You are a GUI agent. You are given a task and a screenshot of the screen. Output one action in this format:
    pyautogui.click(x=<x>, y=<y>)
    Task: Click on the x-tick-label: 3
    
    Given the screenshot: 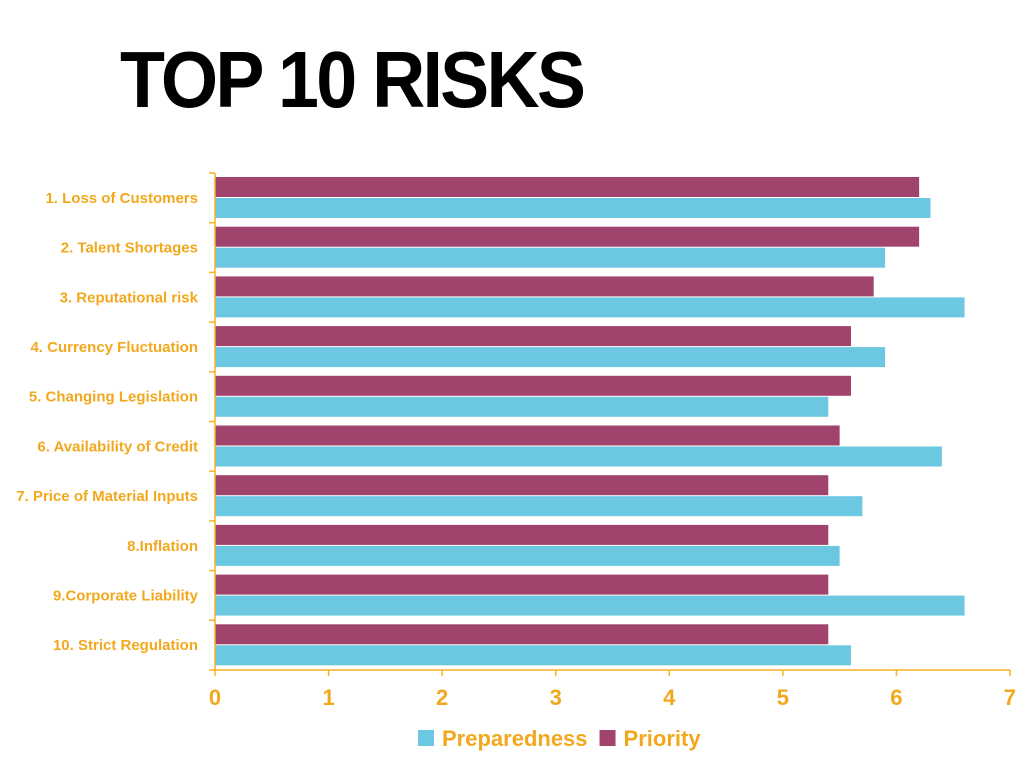 What is the action you would take?
    pyautogui.click(x=556, y=697)
    